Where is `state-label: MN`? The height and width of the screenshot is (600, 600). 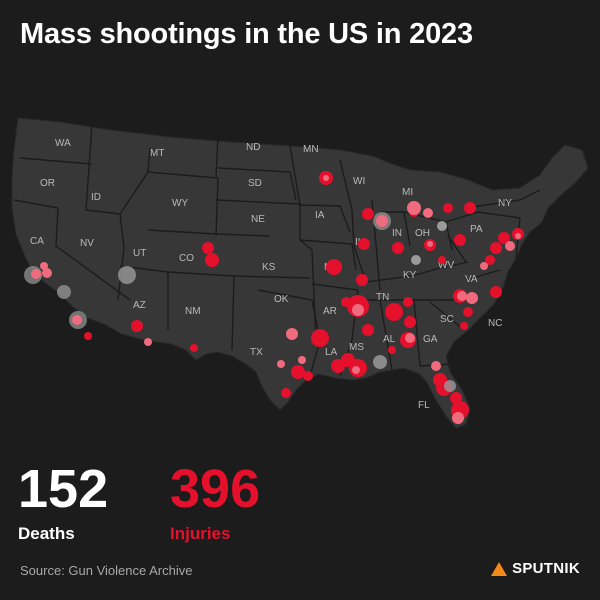
state-label: MN is located at coordinates (311, 149).